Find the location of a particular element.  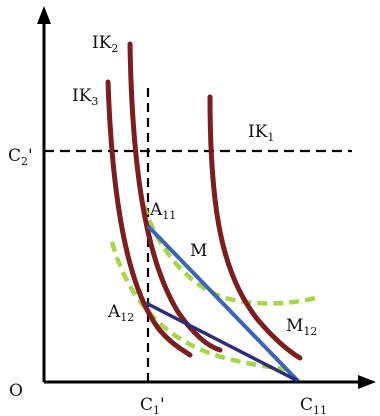

m12-label: M12 is located at coordinates (301, 327).